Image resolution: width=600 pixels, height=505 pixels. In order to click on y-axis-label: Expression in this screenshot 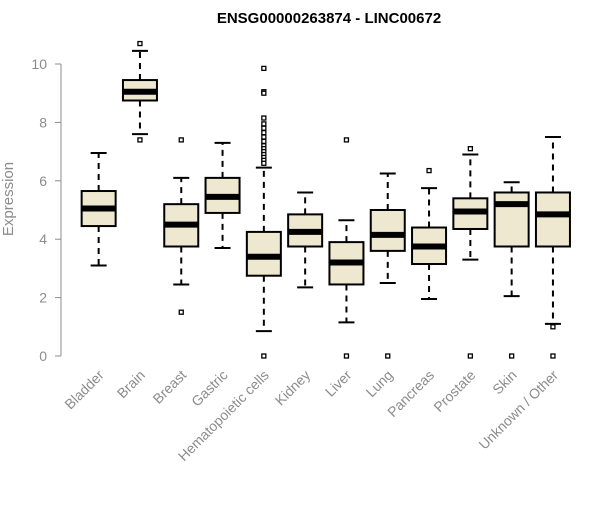, I will do `click(8, 199)`.